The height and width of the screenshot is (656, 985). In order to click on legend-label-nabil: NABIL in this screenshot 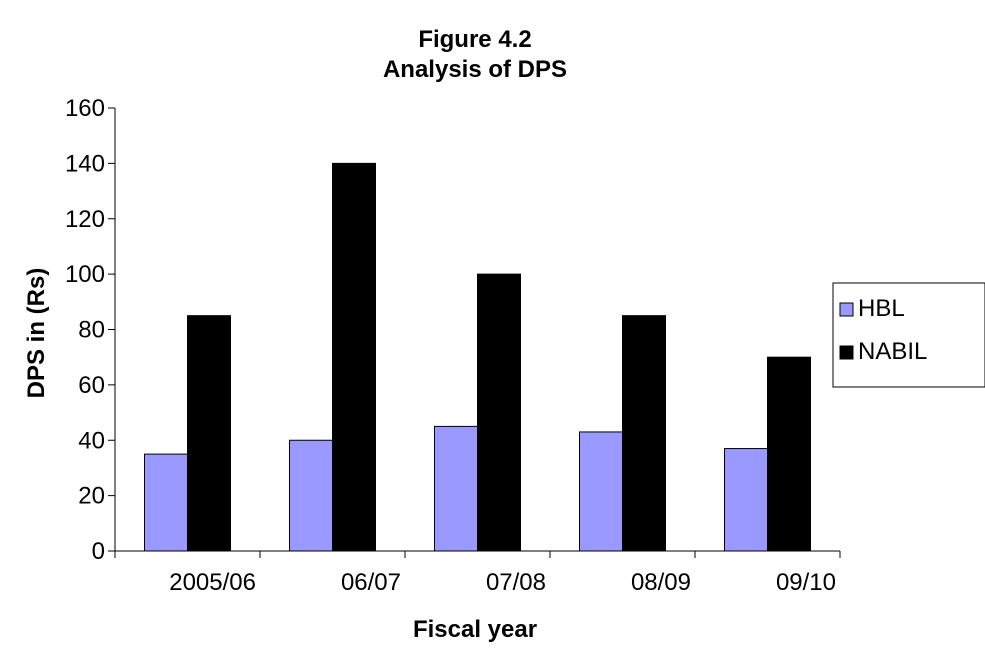, I will do `click(892, 351)`.